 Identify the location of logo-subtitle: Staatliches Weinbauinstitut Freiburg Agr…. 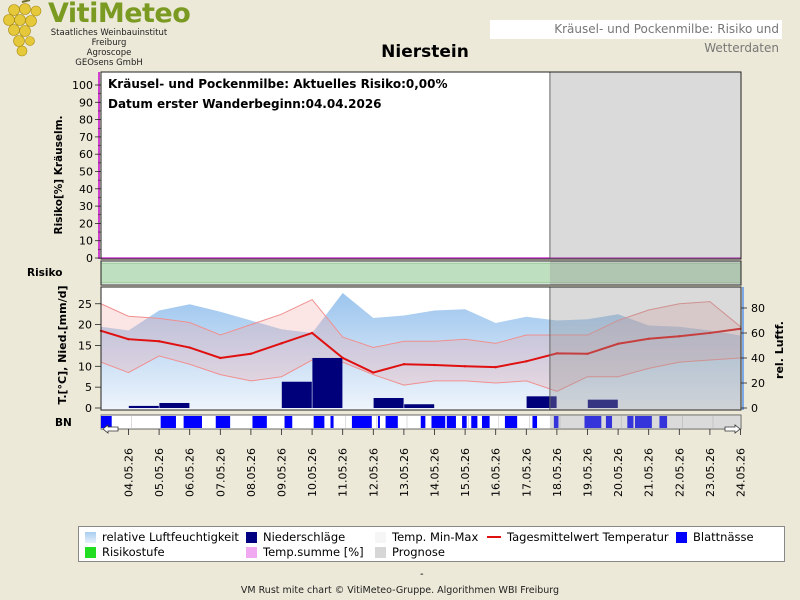
(109, 48).